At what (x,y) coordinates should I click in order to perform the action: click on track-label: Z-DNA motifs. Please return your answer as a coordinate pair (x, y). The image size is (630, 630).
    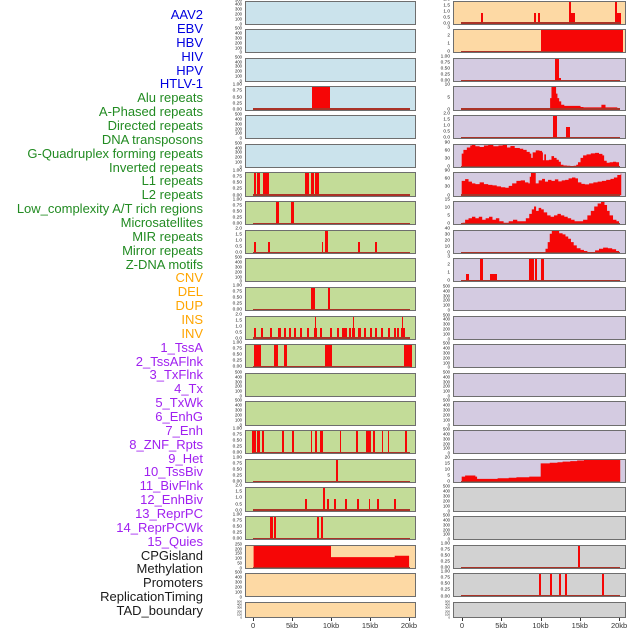
    Looking at the image, I should click on (164, 264).